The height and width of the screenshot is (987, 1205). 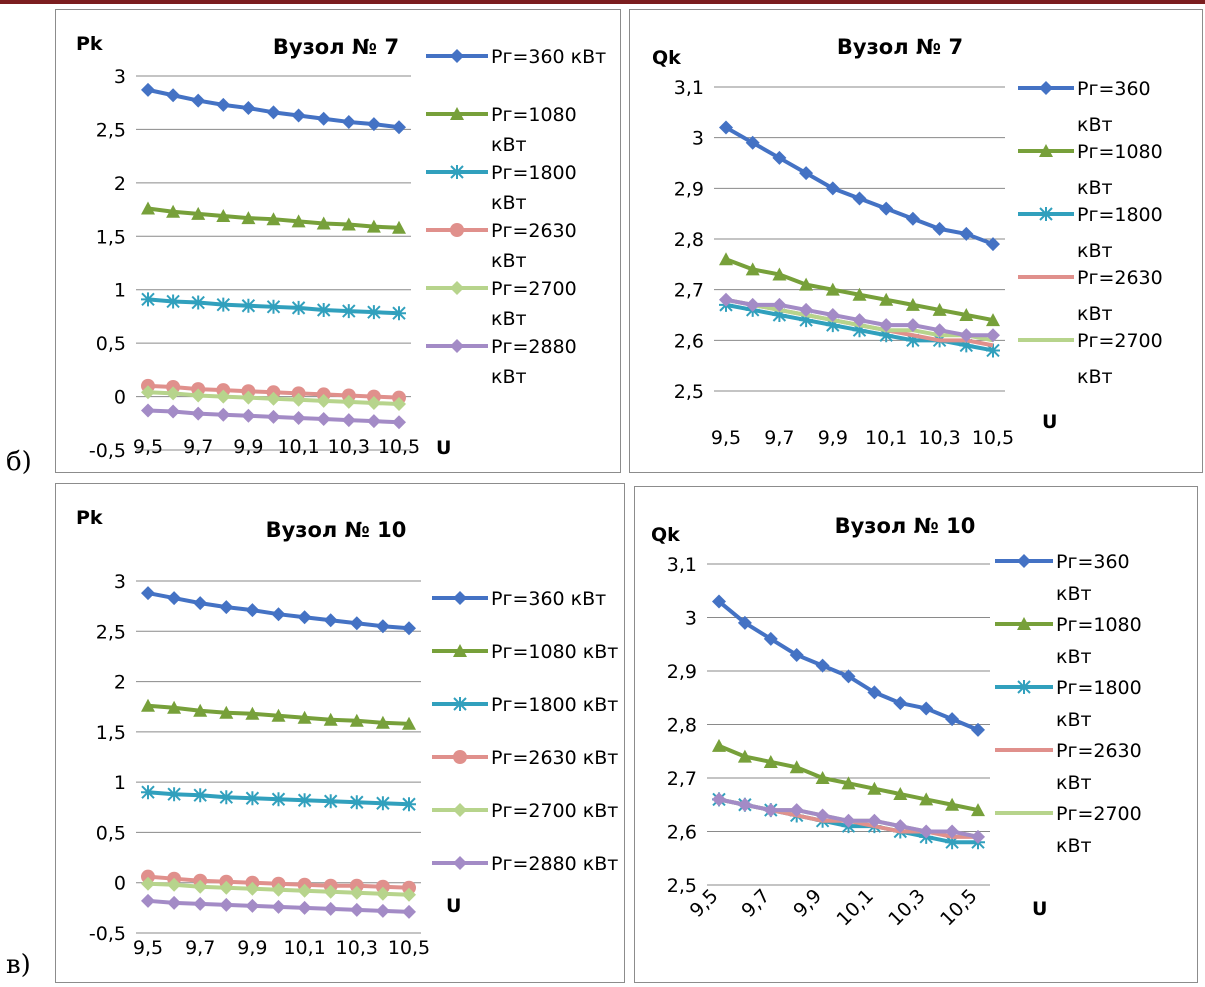 What do you see at coordinates (534, 130) in the screenshot?
I see `legend-label: Pг=1080 кВт` at bounding box center [534, 130].